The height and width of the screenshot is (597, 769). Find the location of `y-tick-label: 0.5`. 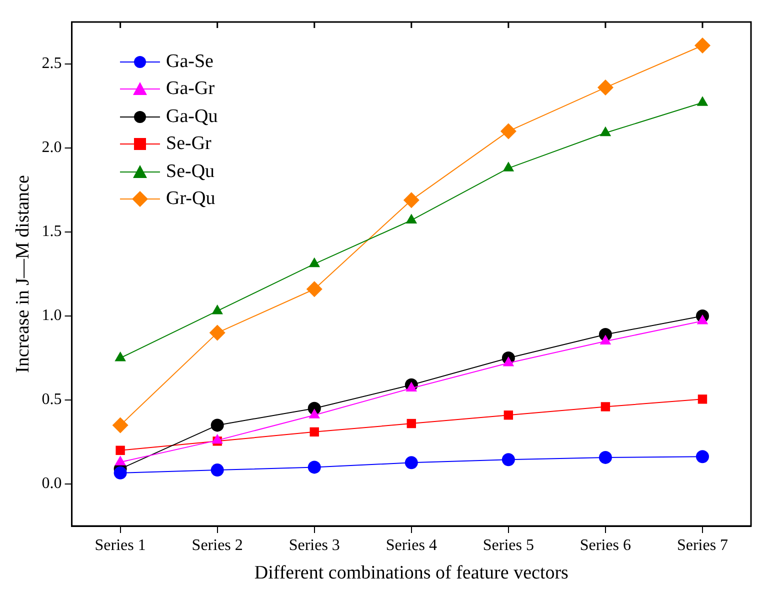

y-tick-label: 0.5 is located at coordinates (52, 399).